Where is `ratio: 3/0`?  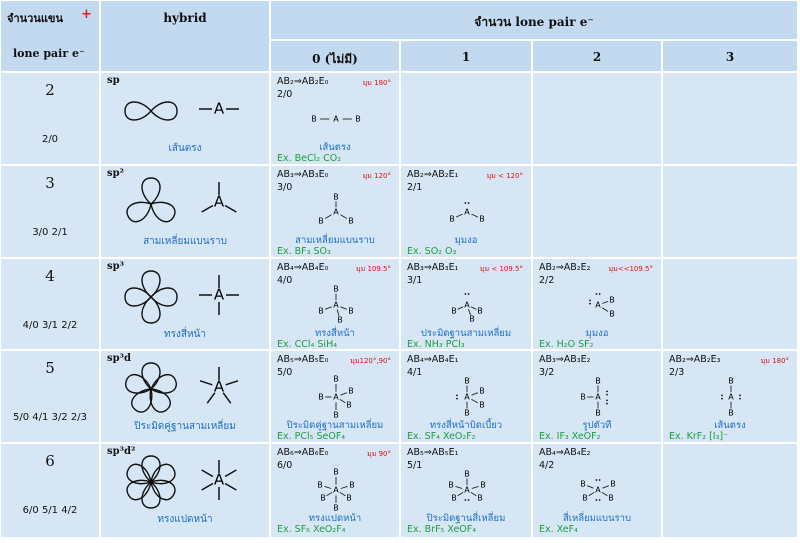
ratio: 3/0 is located at coordinates (285, 187).